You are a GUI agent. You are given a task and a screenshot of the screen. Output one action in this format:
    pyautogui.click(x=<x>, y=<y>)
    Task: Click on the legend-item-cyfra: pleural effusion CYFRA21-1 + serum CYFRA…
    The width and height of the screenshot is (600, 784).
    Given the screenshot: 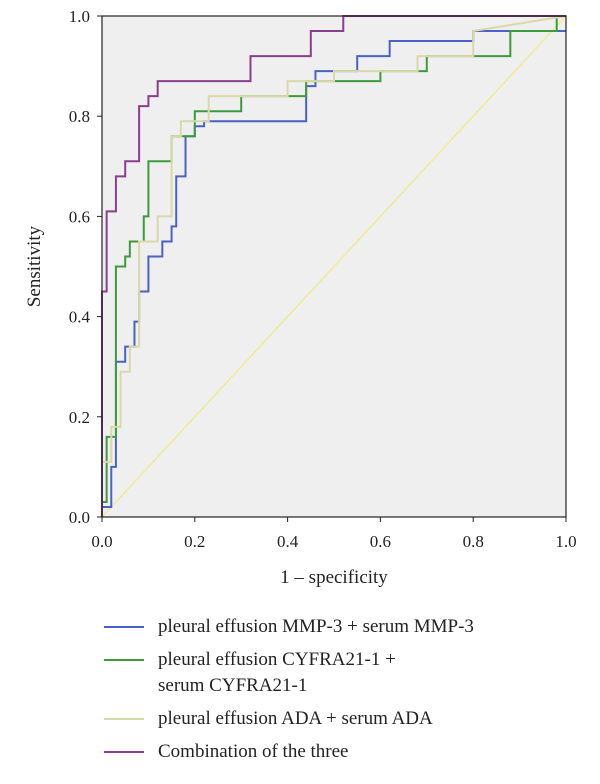 What is the action you would take?
    pyautogui.click(x=344, y=673)
    